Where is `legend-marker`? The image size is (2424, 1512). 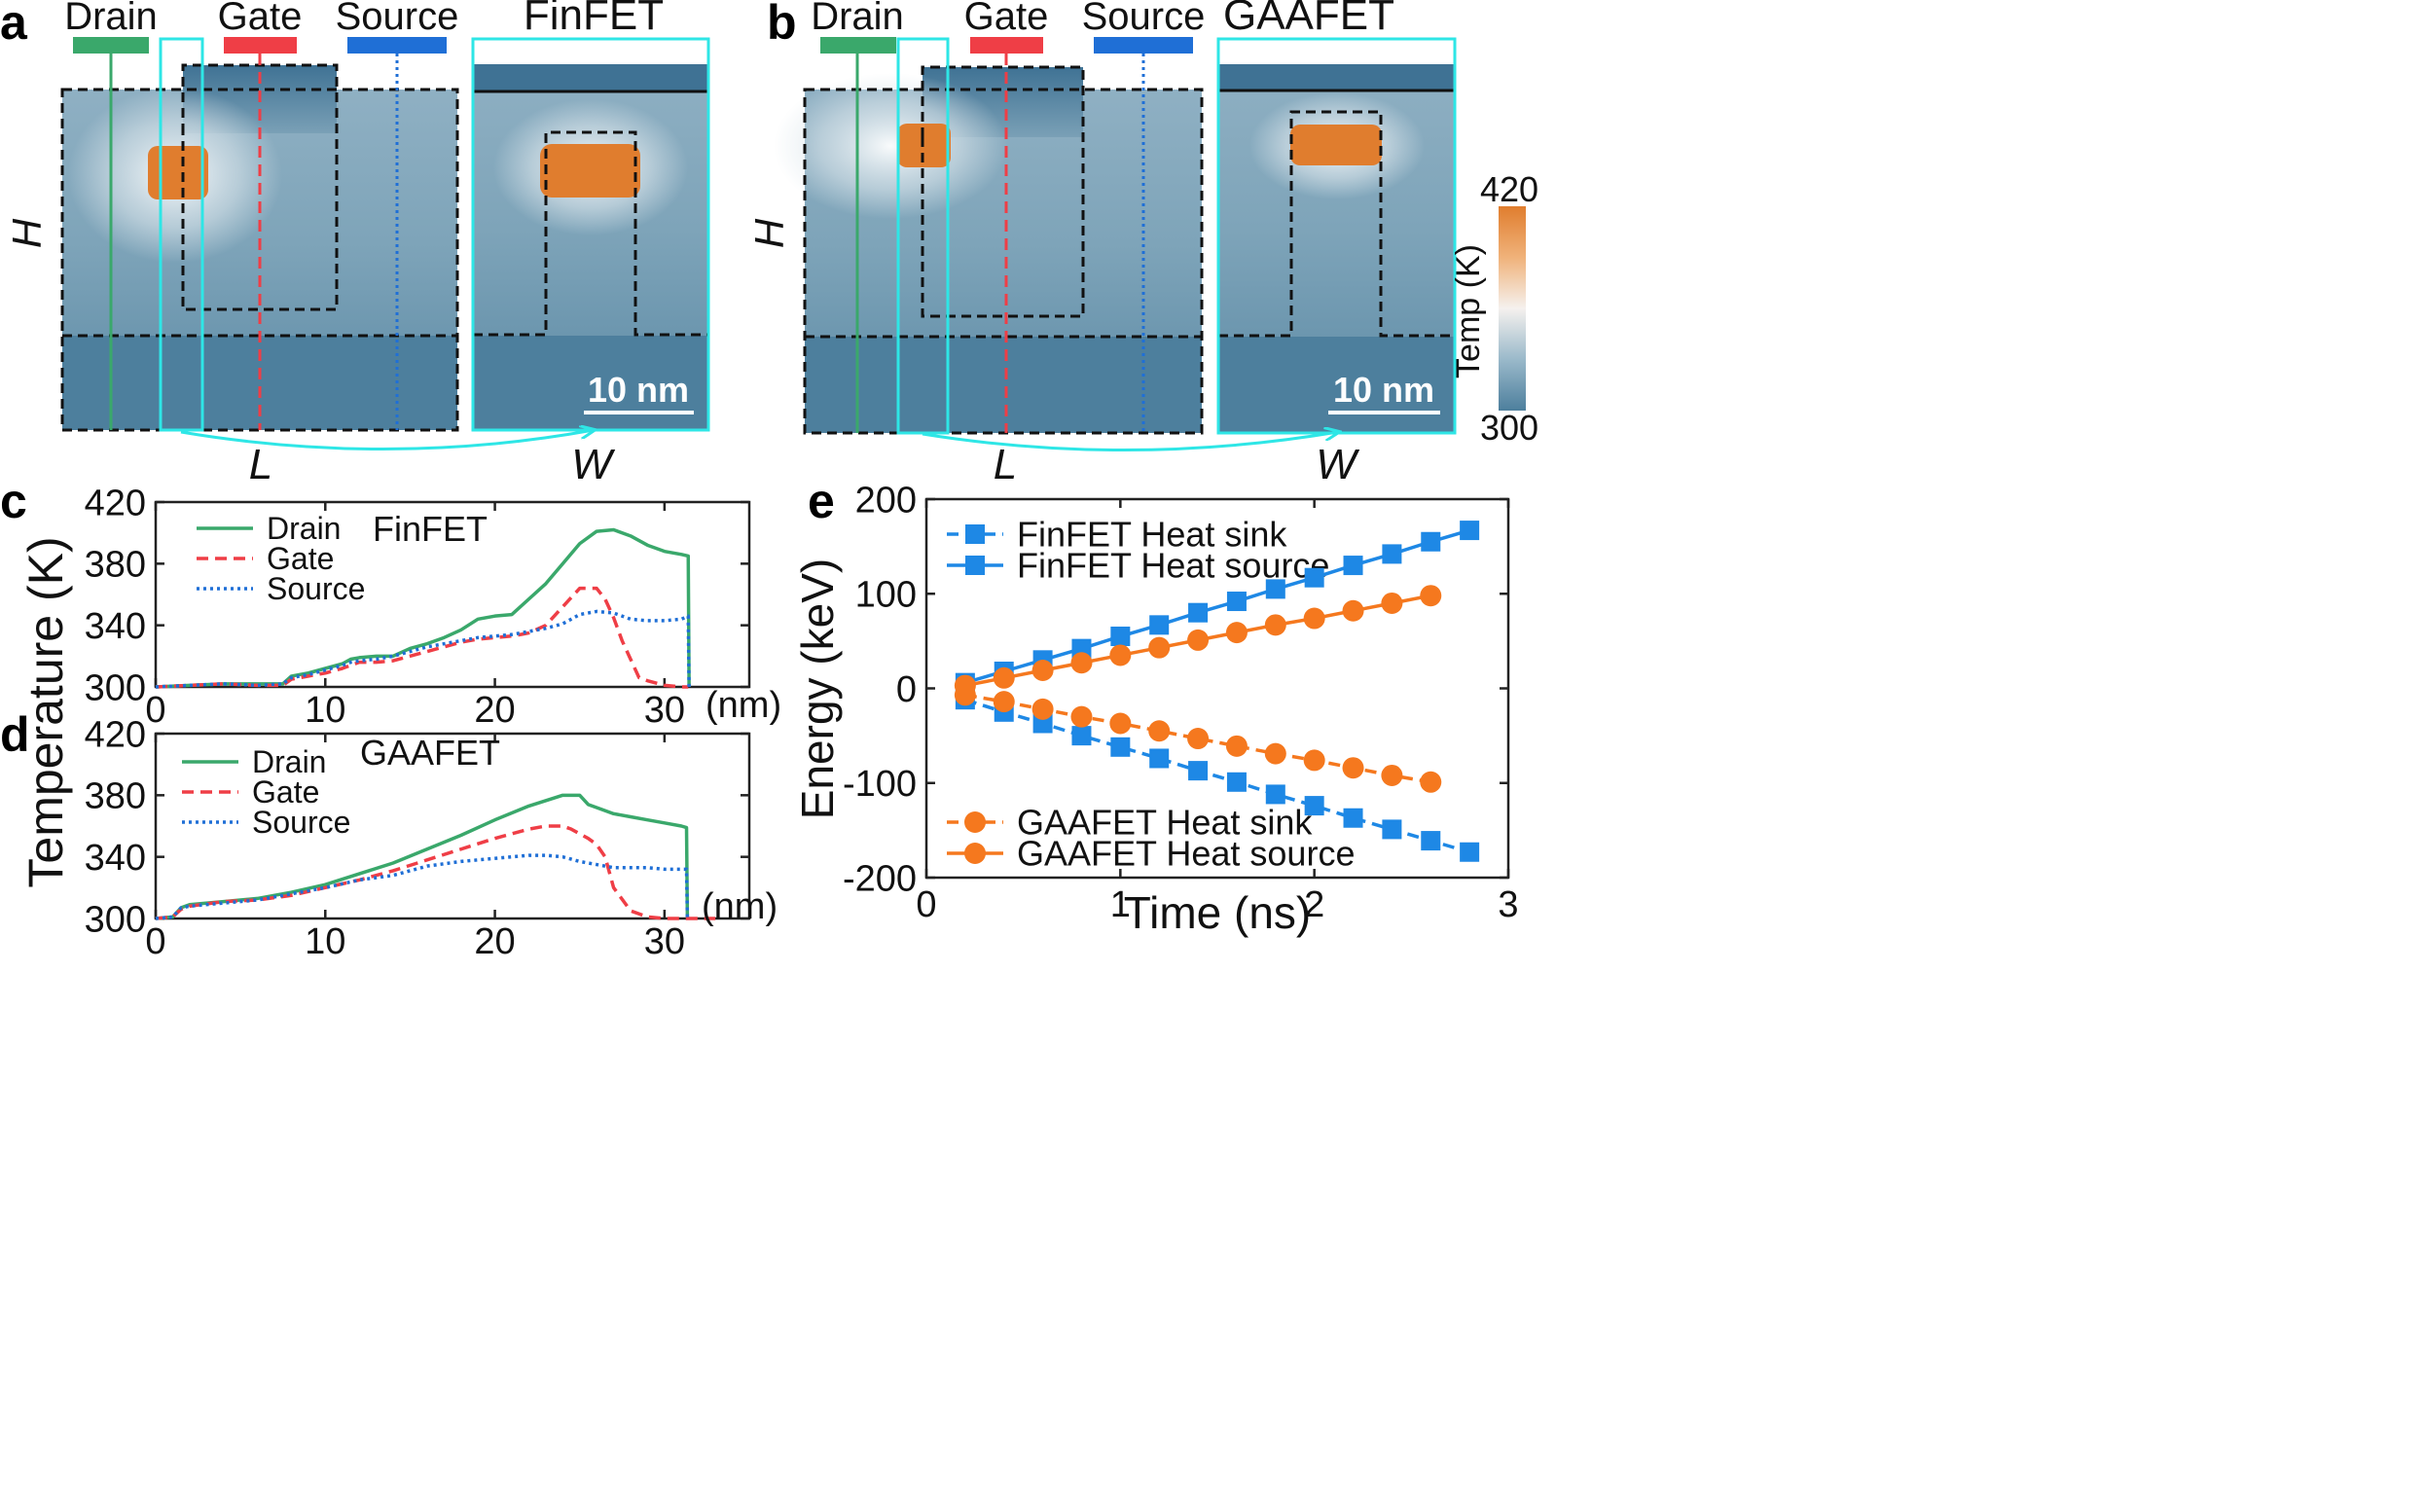 legend-marker is located at coordinates (975, 565).